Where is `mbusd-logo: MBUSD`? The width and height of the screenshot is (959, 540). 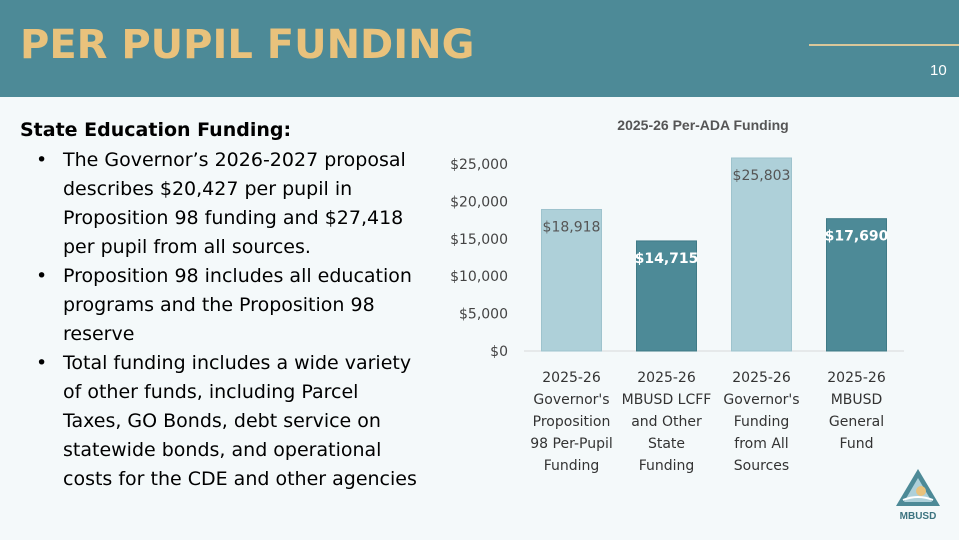 mbusd-logo: MBUSD is located at coordinates (918, 495).